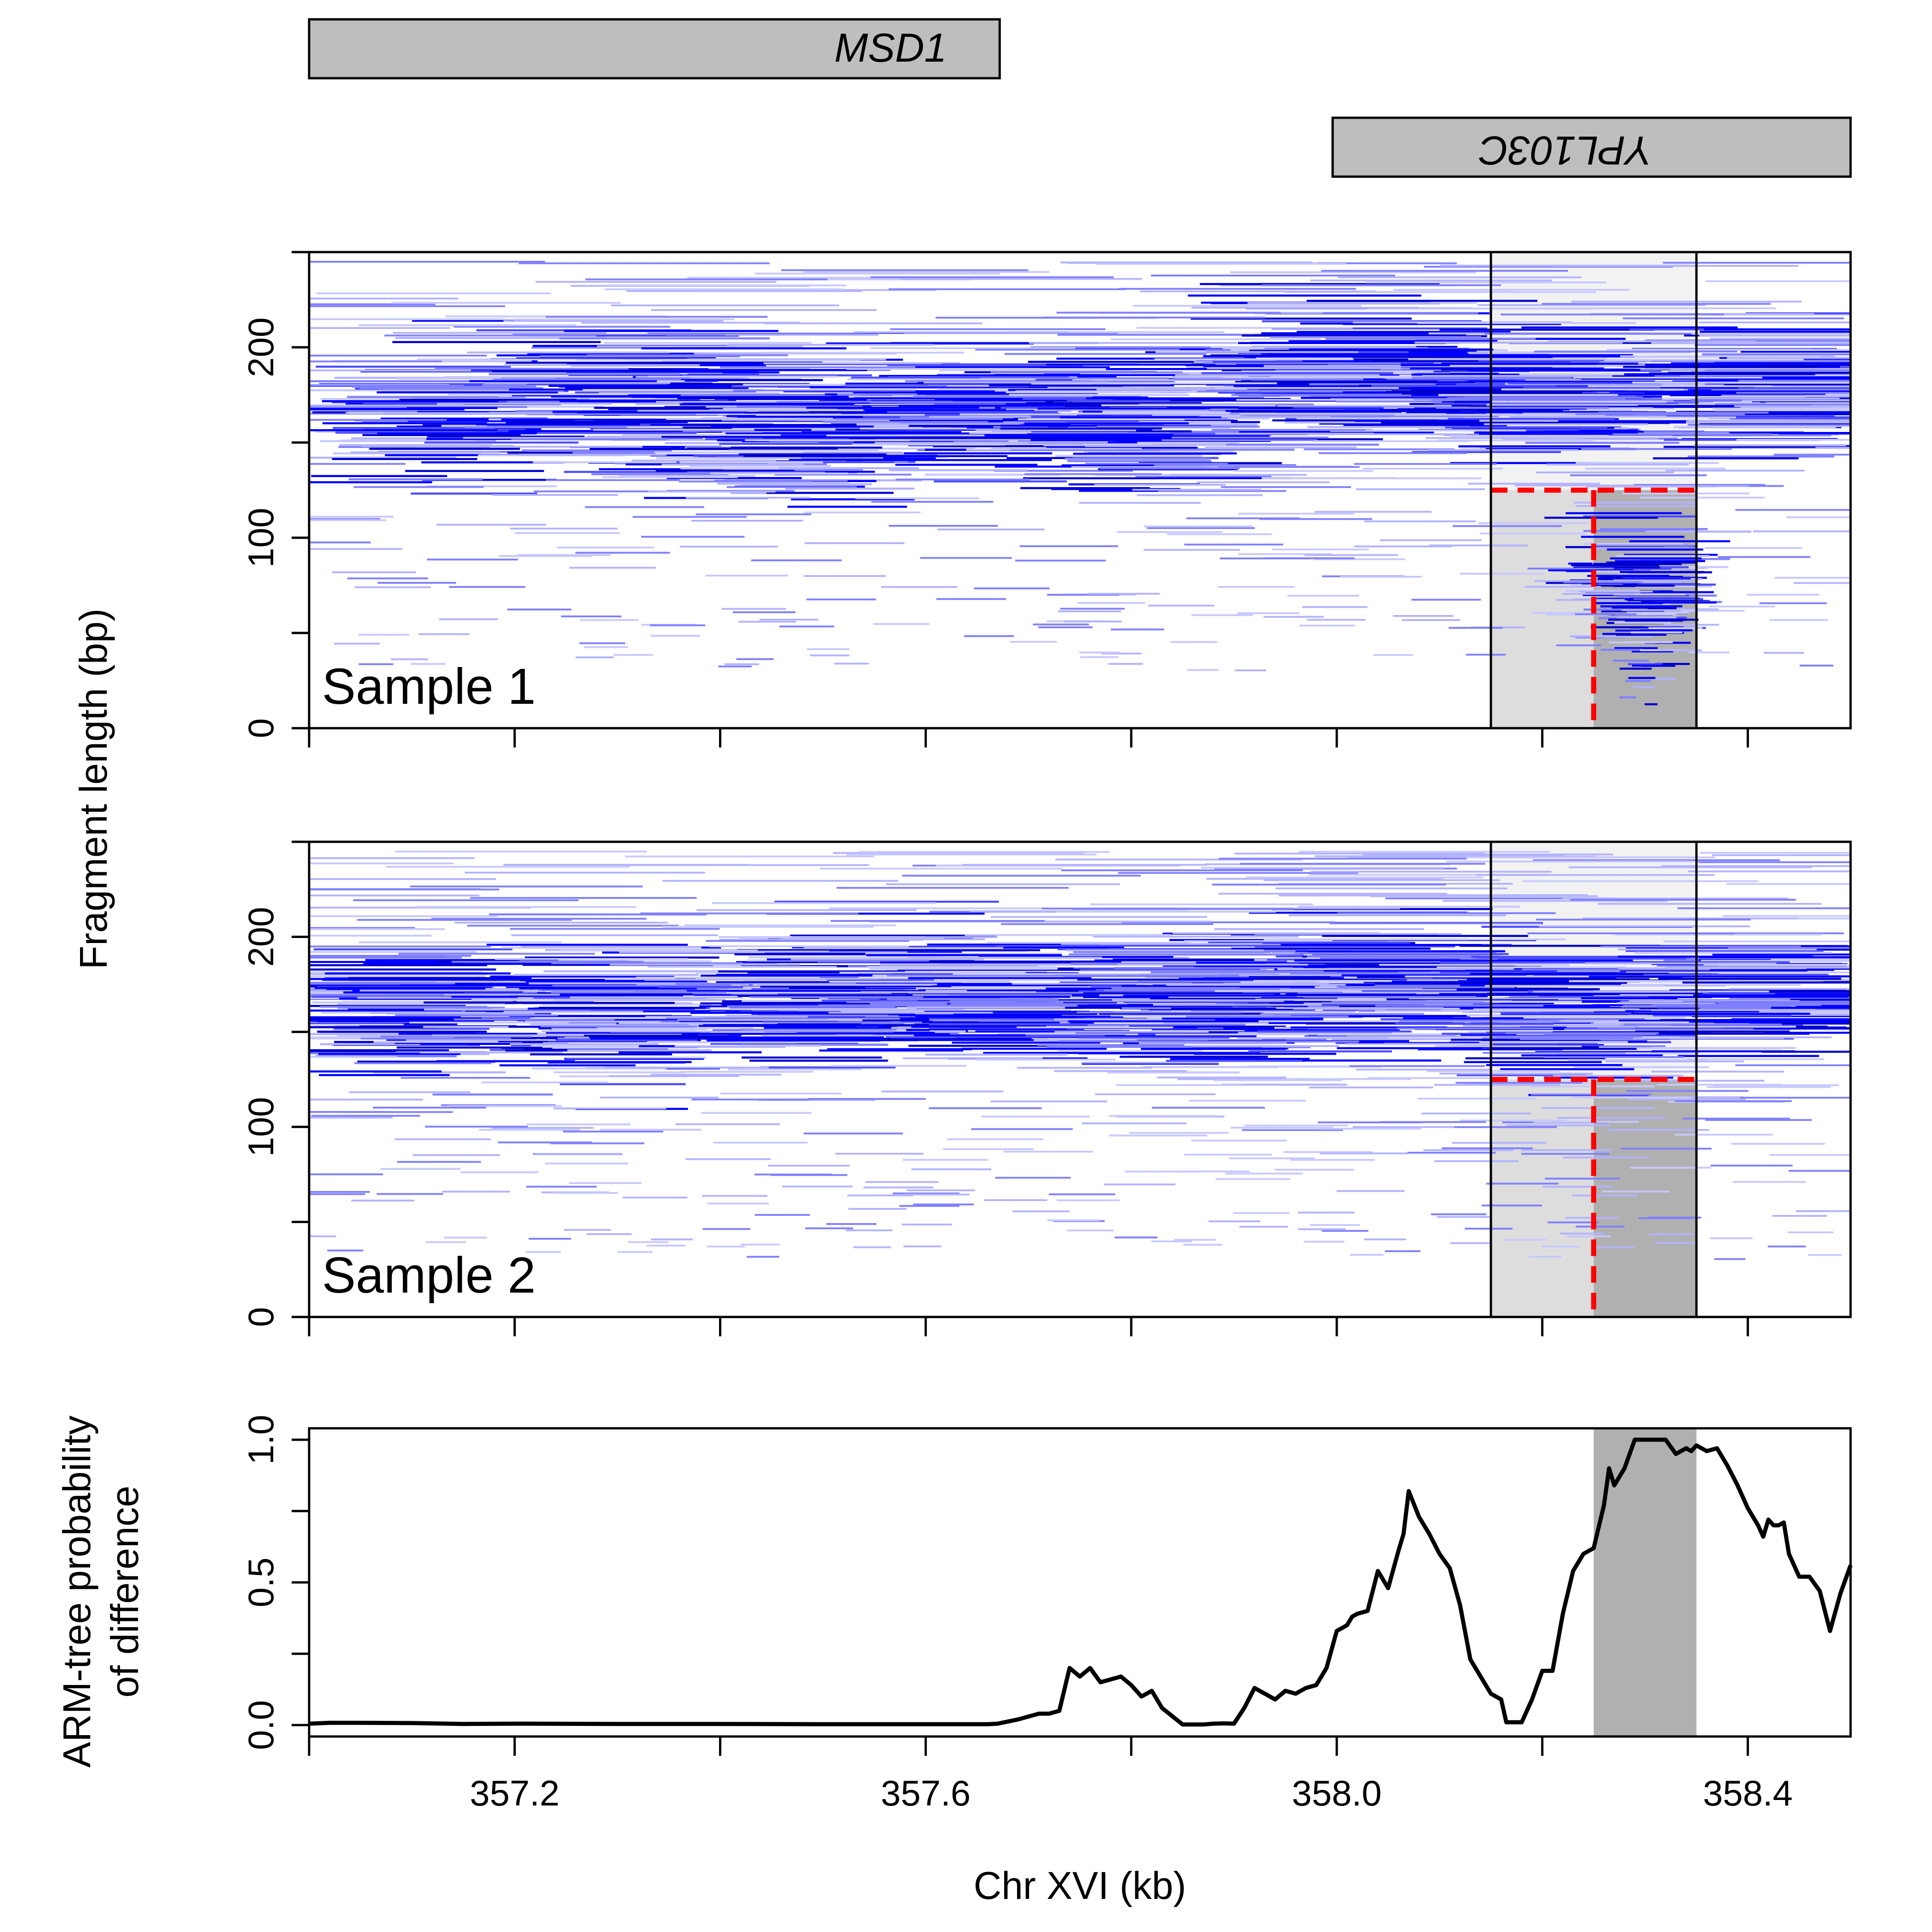  I want to click on sample-2-y-axis: 0 100 200, so click(275, 1083).